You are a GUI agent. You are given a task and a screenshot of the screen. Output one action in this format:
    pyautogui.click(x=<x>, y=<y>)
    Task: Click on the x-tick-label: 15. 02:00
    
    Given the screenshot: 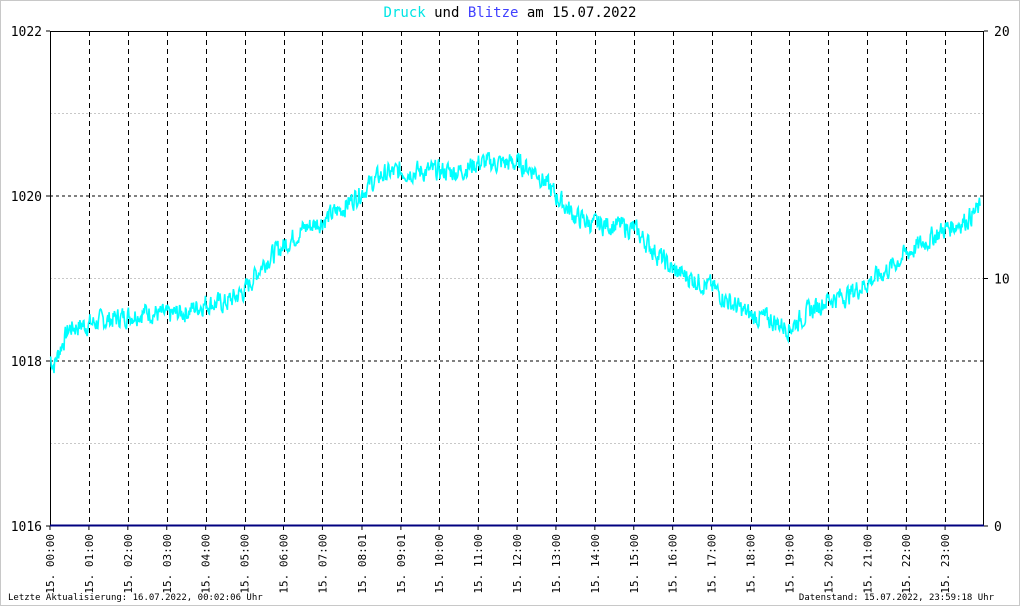 What is the action you would take?
    pyautogui.click(x=128, y=564)
    